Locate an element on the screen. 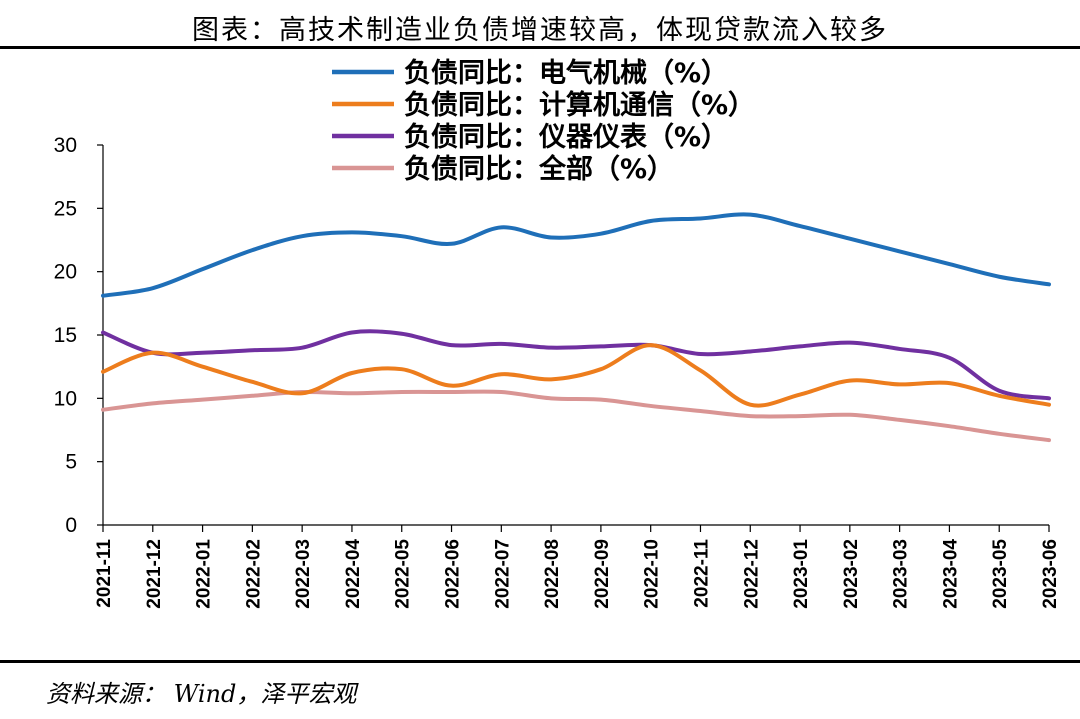 This screenshot has width=1080, height=719. x-tick-label: 2022-09 is located at coordinates (602, 574).